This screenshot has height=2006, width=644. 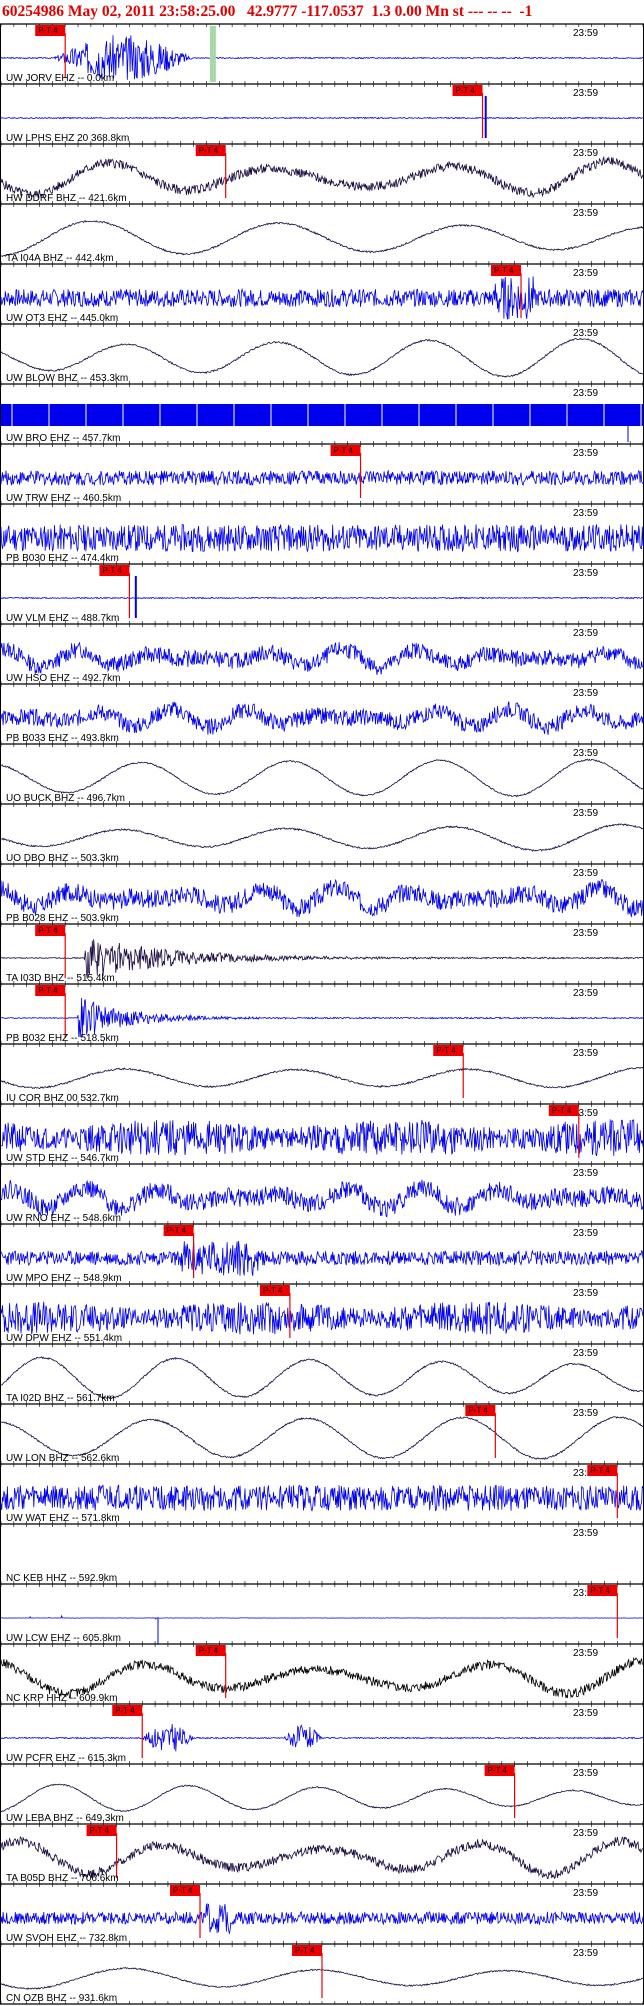 I want to click on station-label: UW HSO EHZ -- 492.7km, so click(x=63, y=678).